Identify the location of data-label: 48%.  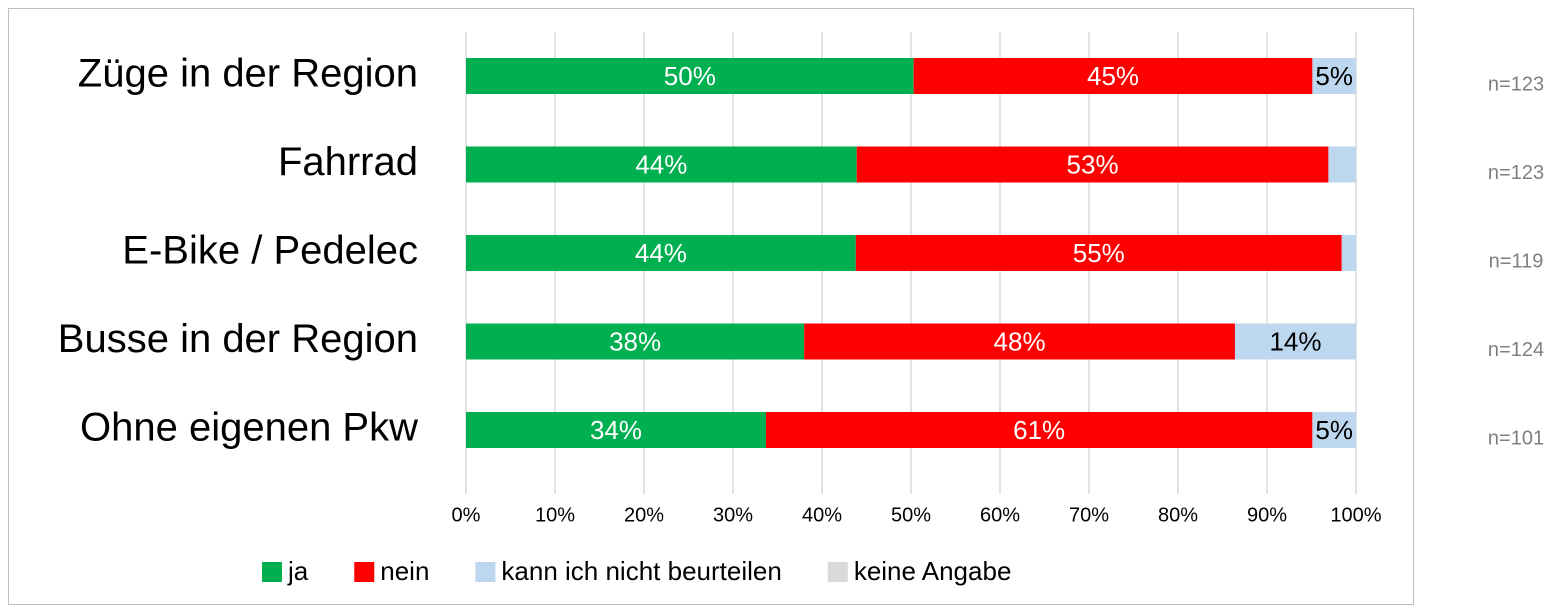
(1020, 341).